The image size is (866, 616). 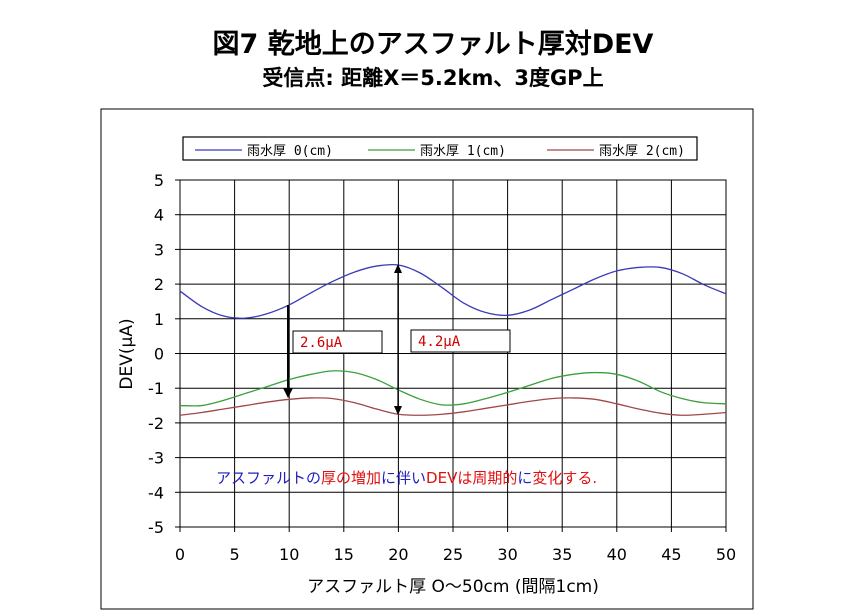 What do you see at coordinates (471, 478) in the screenshot?
I see `note-part-3: DEVは周期的` at bounding box center [471, 478].